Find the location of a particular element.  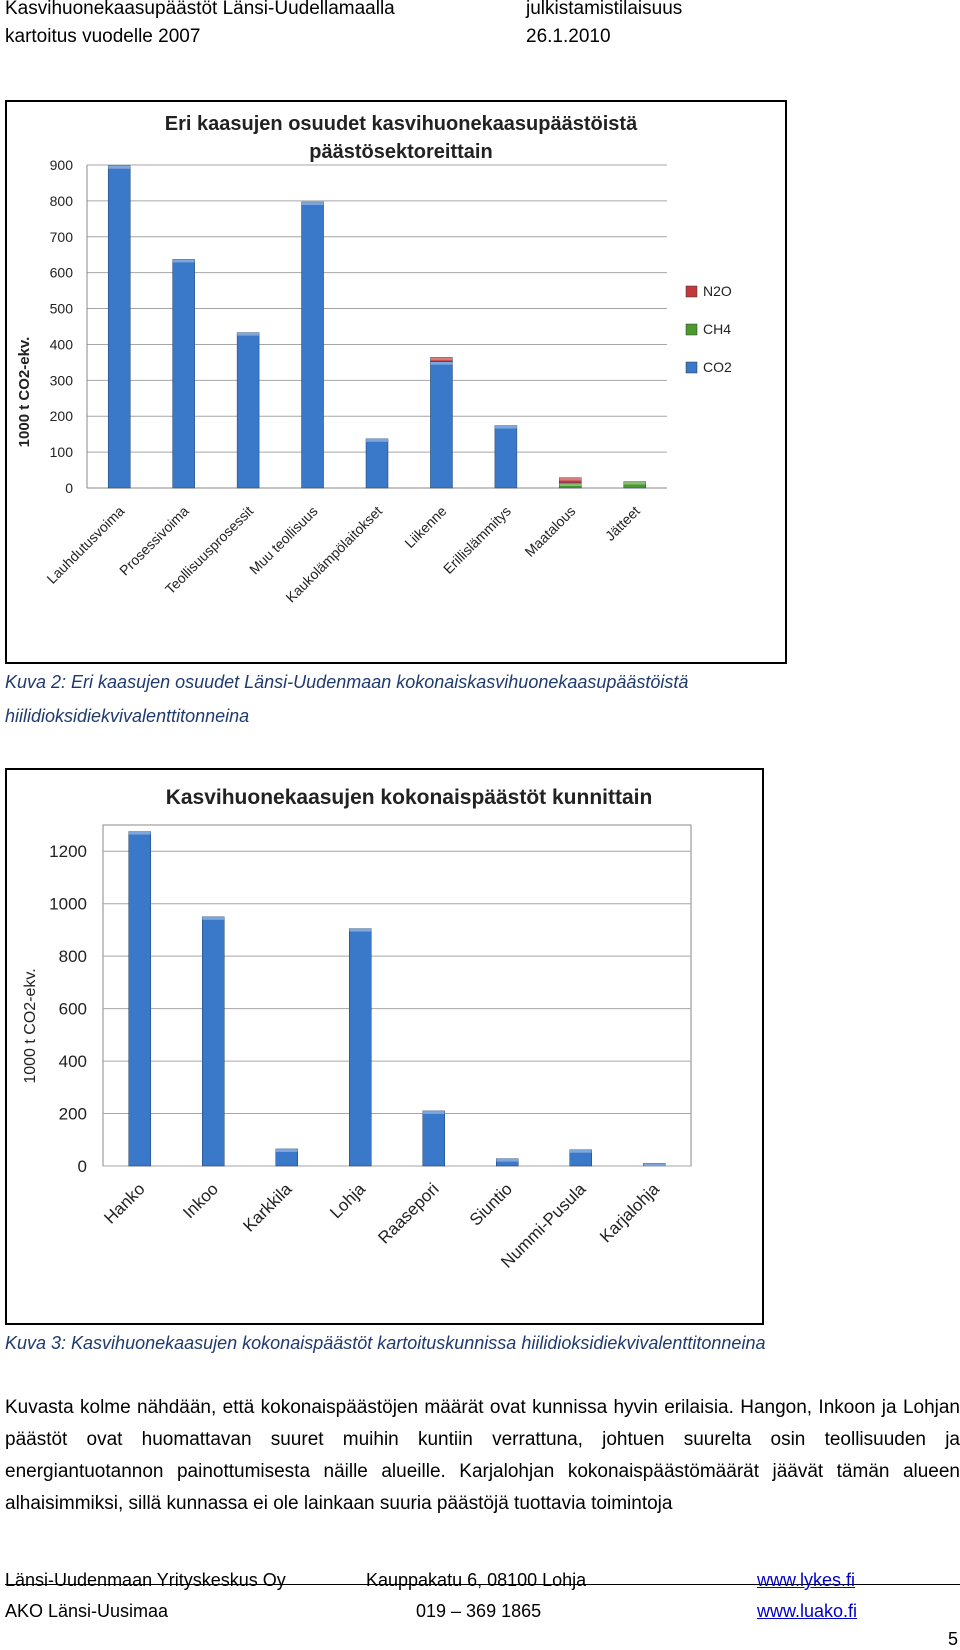

figure-caption-2-line2: hiilidioksidiekvivalenttitonneina is located at coordinates (127, 716).